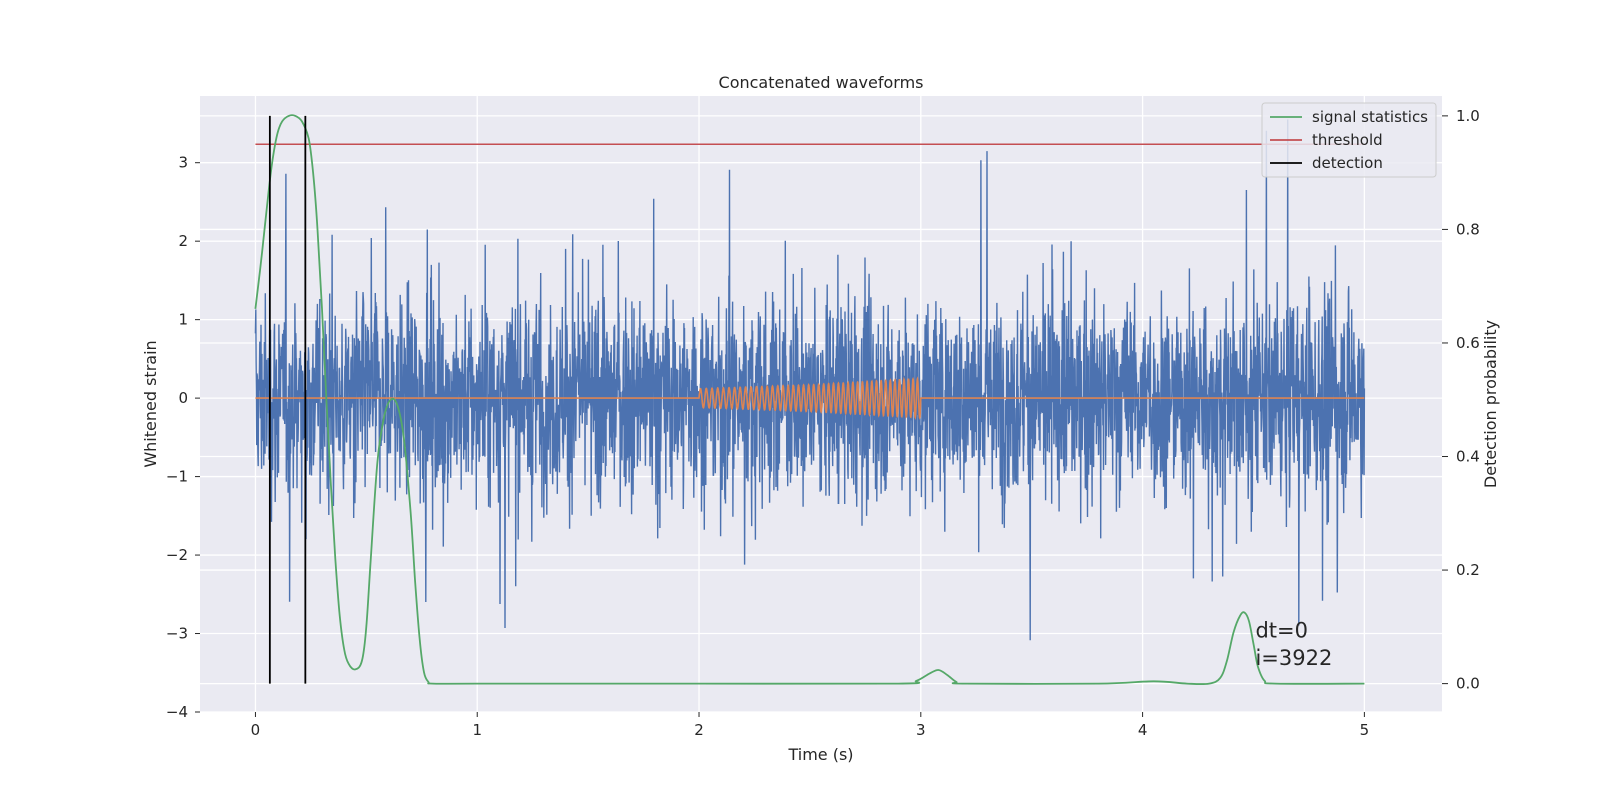 This screenshot has width=1600, height=800. What do you see at coordinates (177, 712) in the screenshot?
I see `y-tick-label: −4` at bounding box center [177, 712].